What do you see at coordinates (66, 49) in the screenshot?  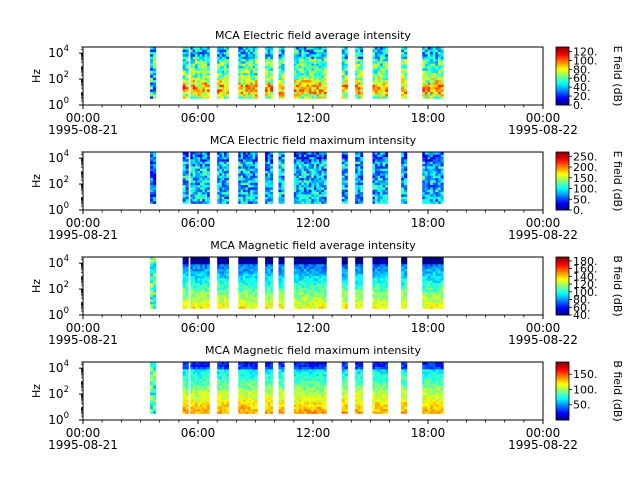 I see `y-tick-exponent: 4` at bounding box center [66, 49].